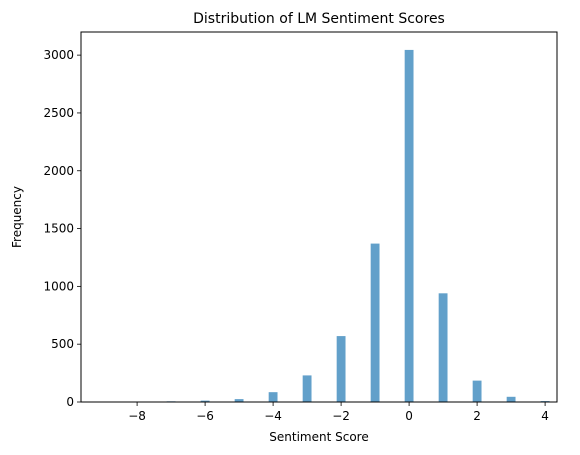  What do you see at coordinates (318, 437) in the screenshot?
I see `x-axis-title: Sentiment Score` at bounding box center [318, 437].